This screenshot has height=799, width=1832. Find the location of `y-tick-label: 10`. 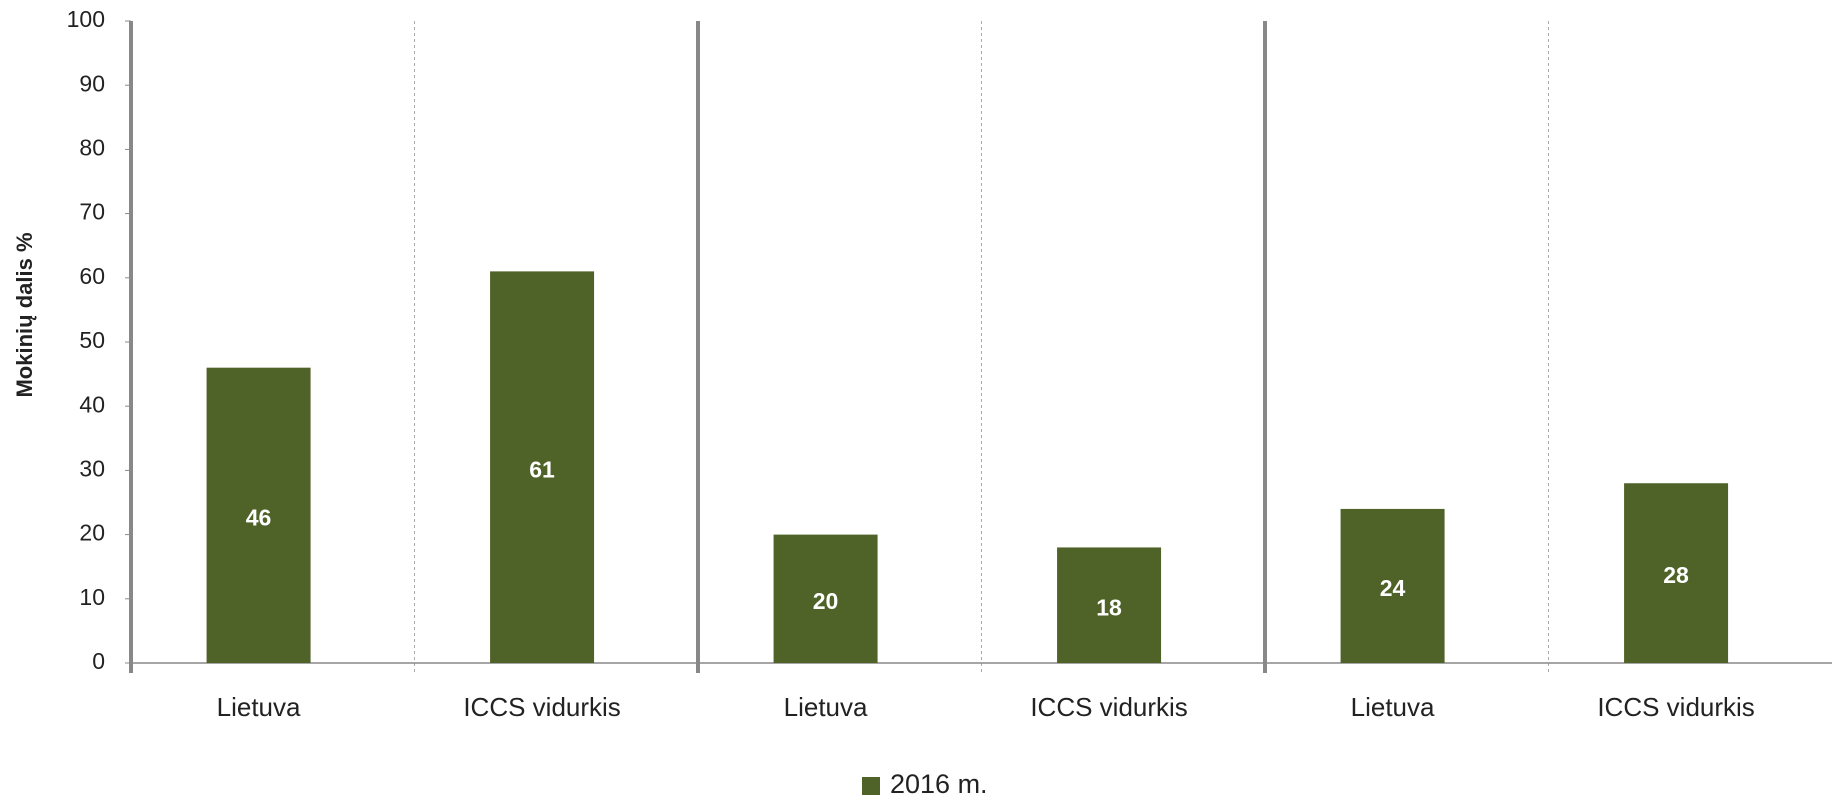

y-tick-label: 10 is located at coordinates (92, 597).